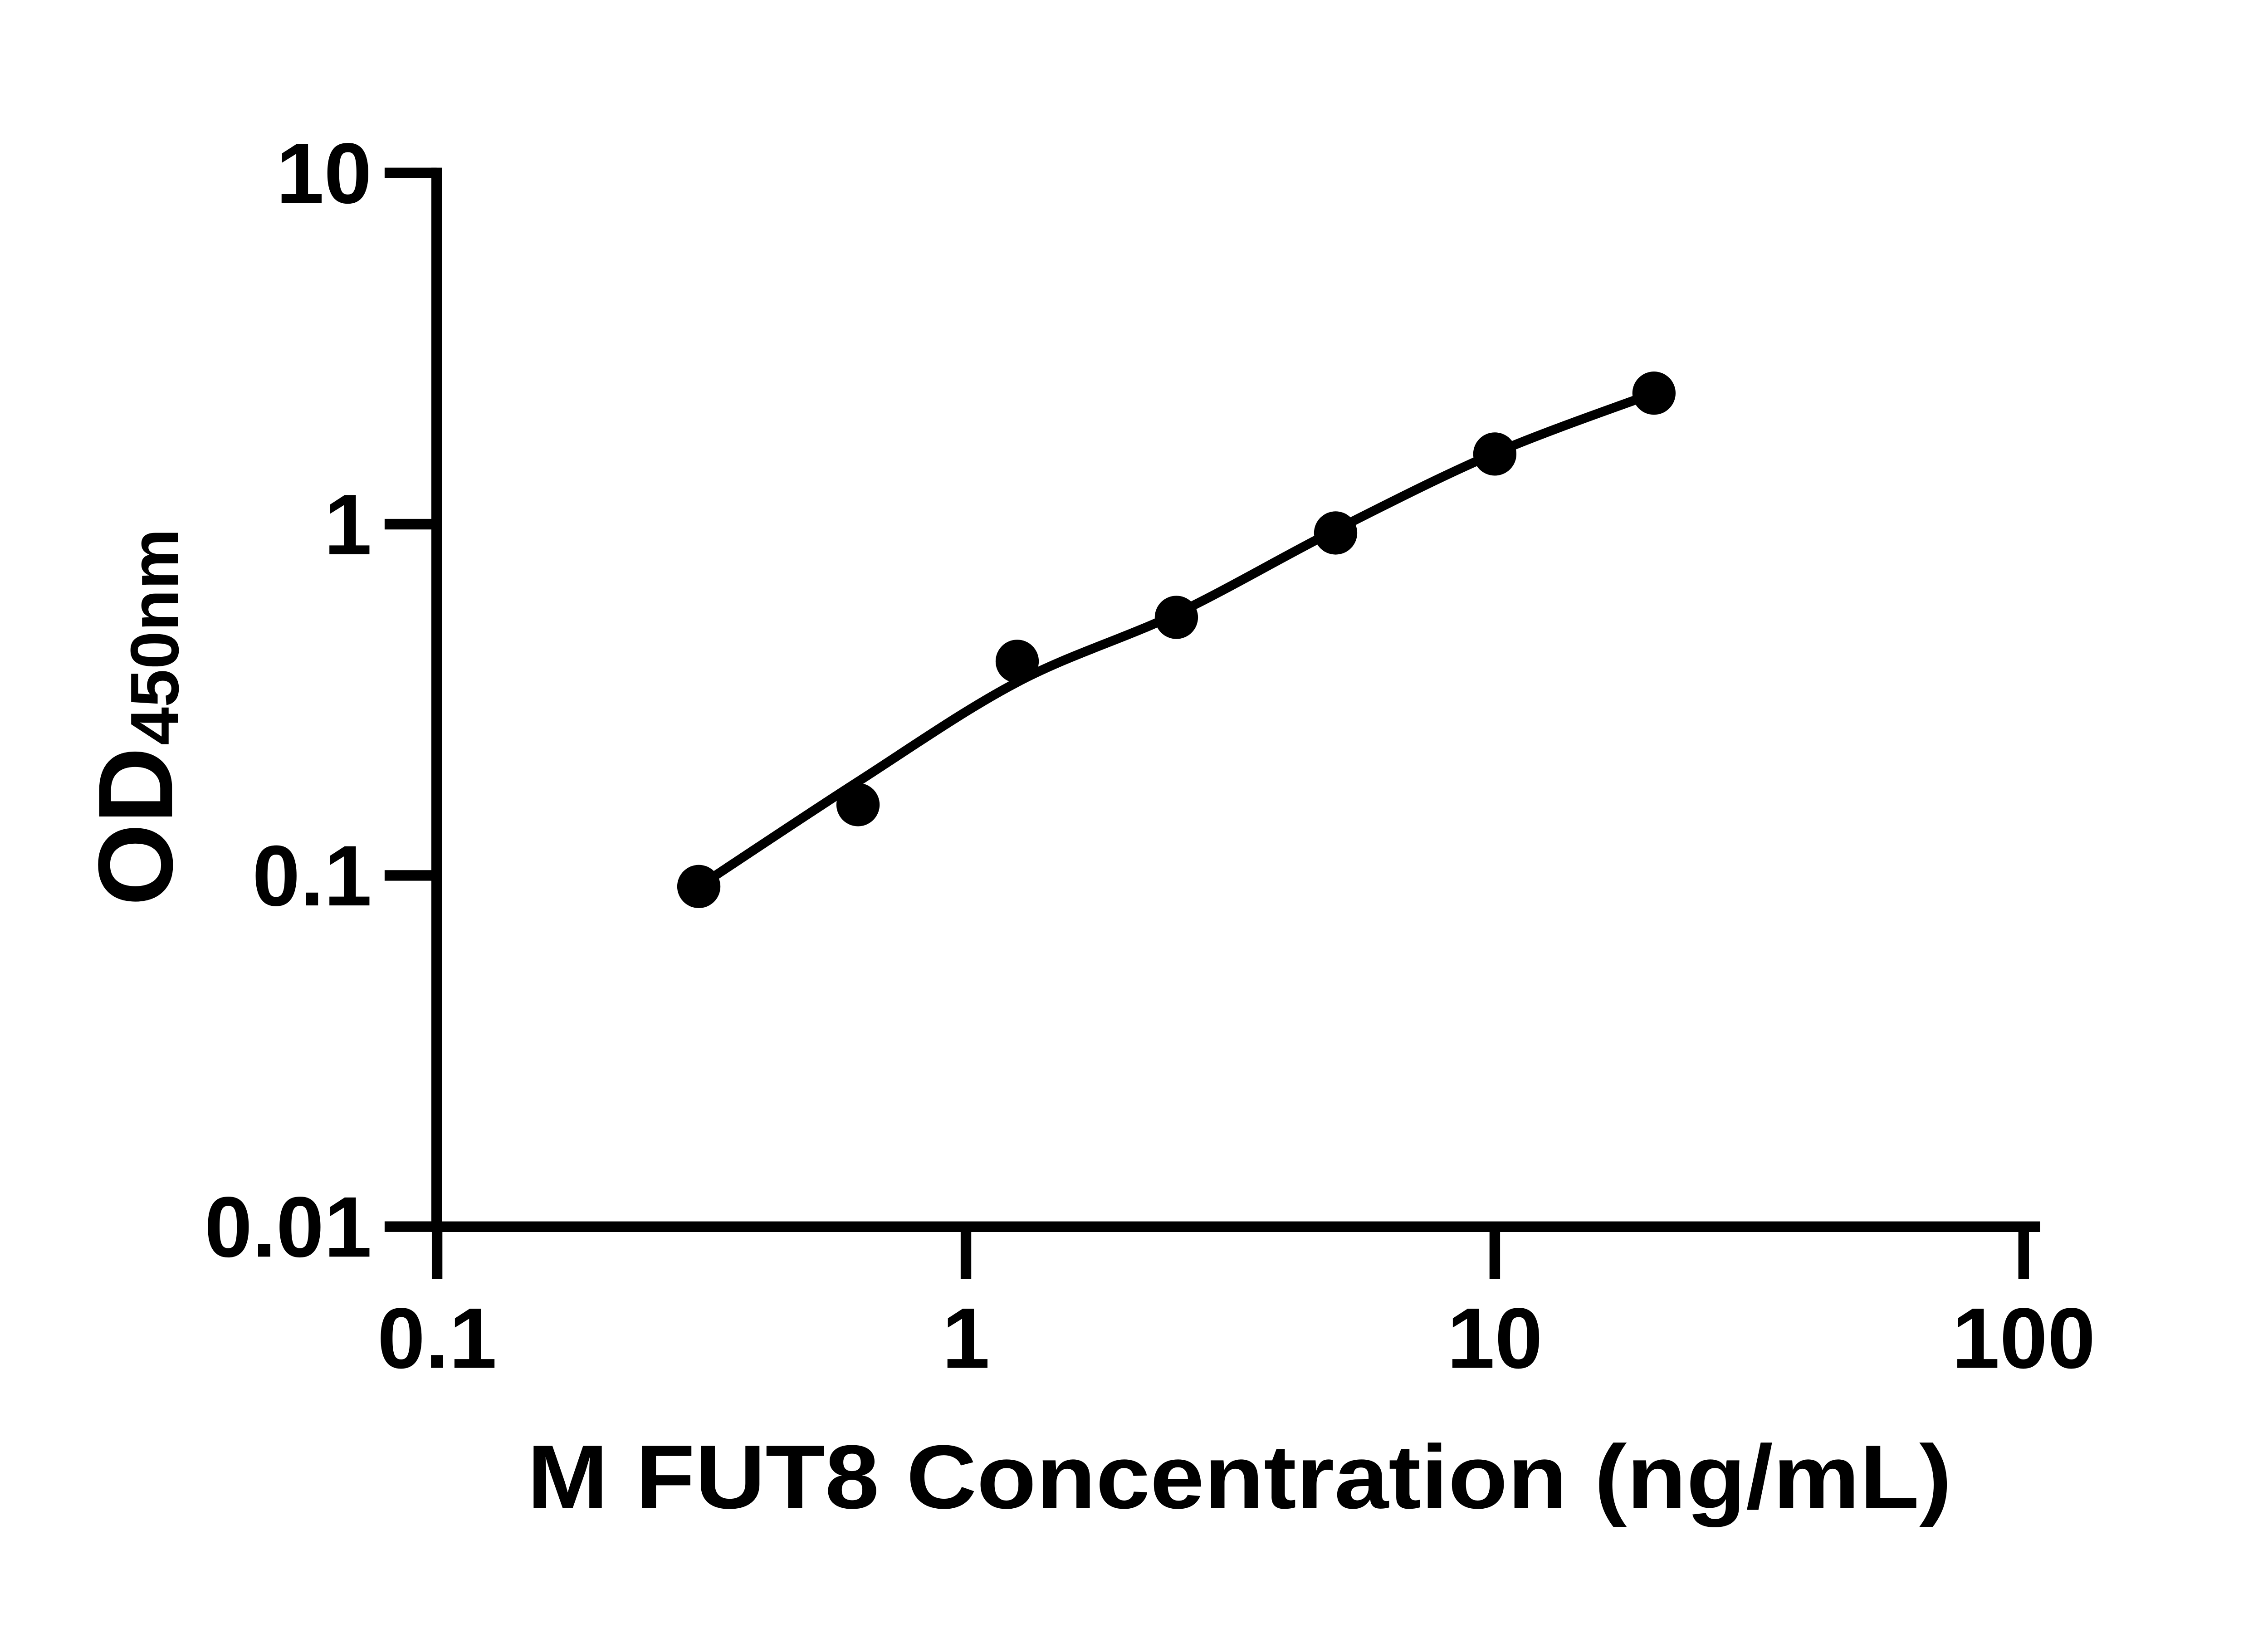 The height and width of the screenshot is (1633, 2268). I want to click on y-axis-title-main: OD, so click(136, 826).